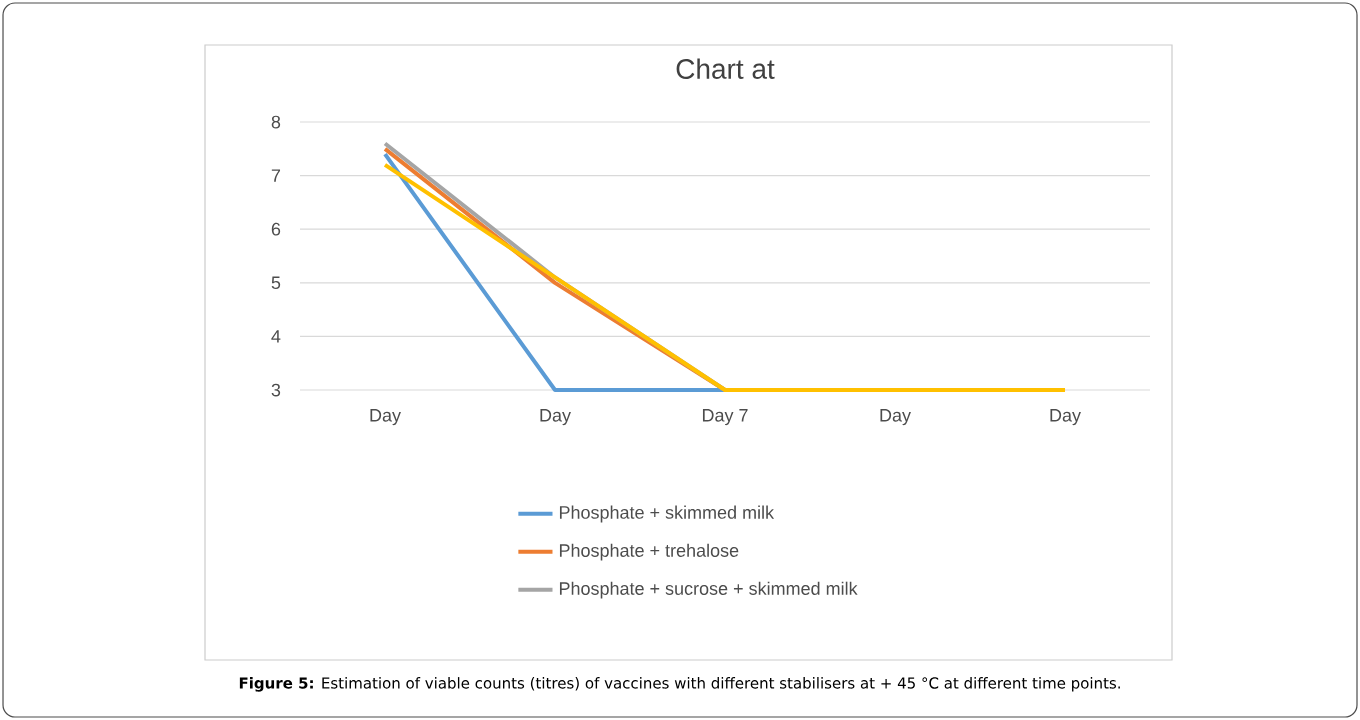  Describe the element at coordinates (708, 590) in the screenshot. I see `legend-label: Phosphate + sucrose + skimmed milk` at that location.